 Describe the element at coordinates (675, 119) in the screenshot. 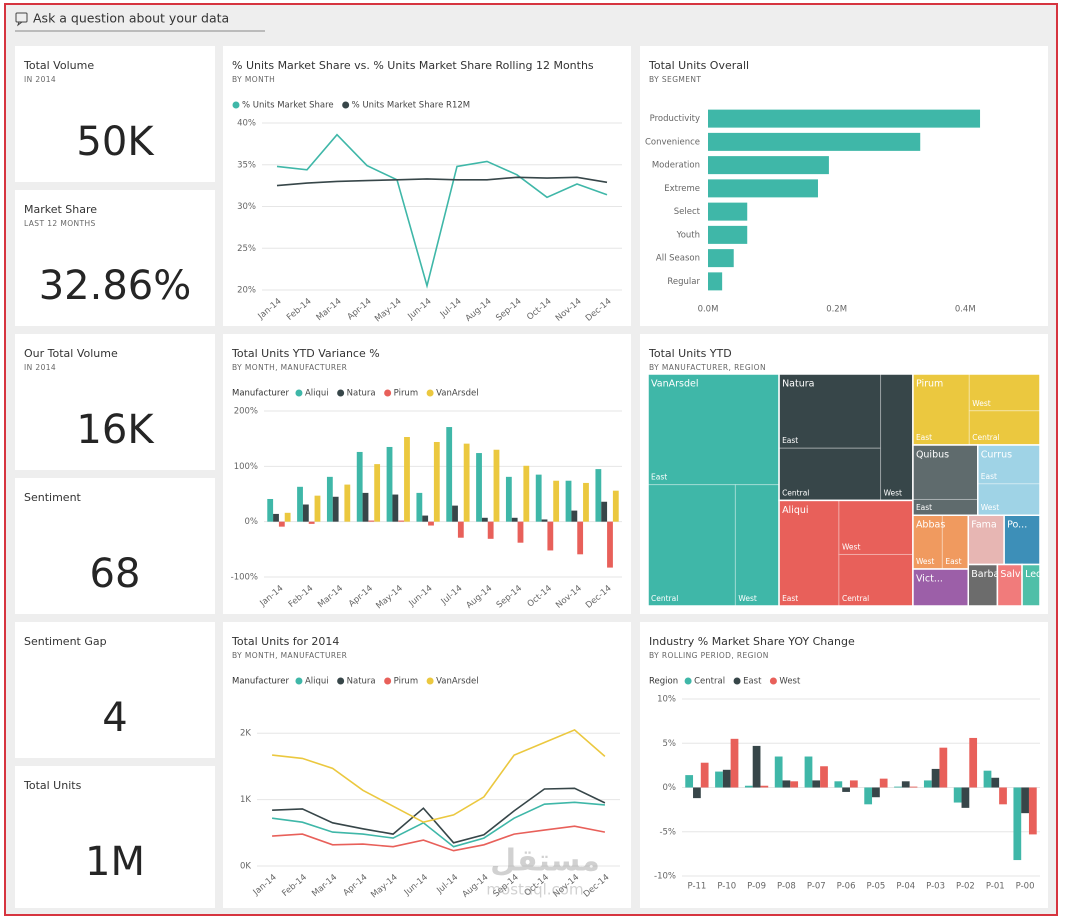

I see `y-tick-label: Productivity` at that location.